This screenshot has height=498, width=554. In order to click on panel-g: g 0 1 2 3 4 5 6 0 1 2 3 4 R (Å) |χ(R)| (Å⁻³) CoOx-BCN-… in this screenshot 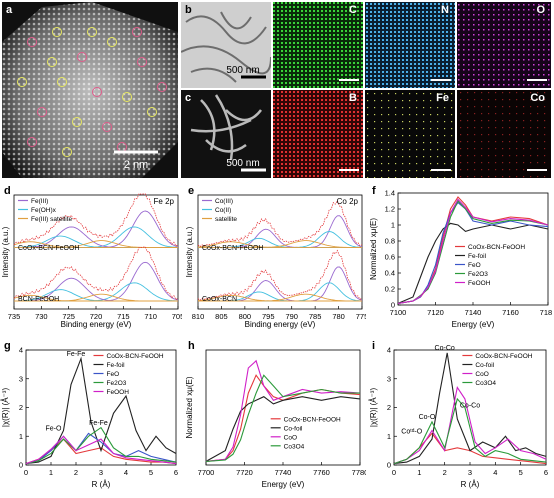, I will do `click(91, 415)`.